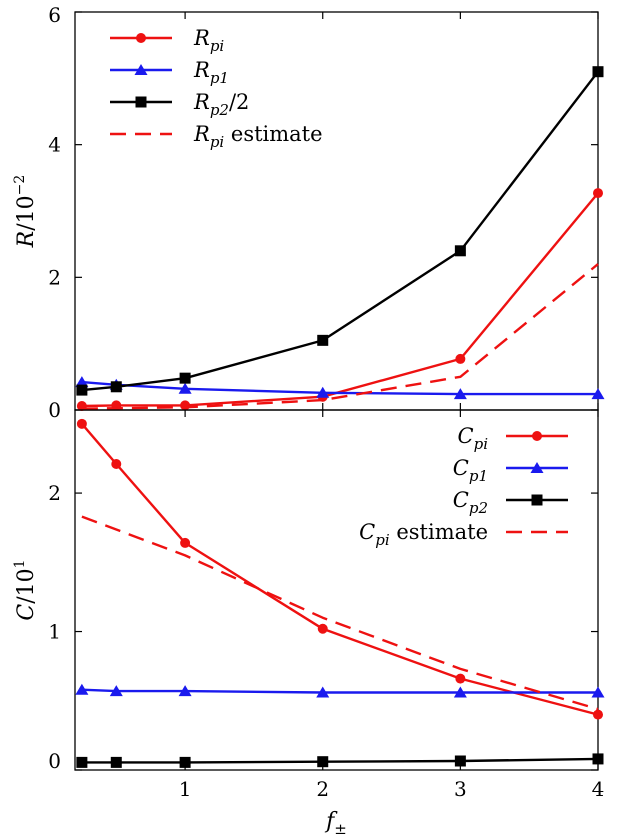  I want to click on r-ytick-label: 4, so click(54, 145).